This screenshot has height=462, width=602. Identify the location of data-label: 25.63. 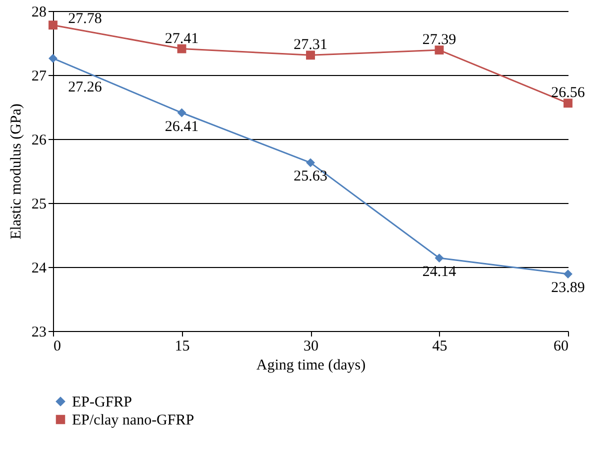
(311, 176).